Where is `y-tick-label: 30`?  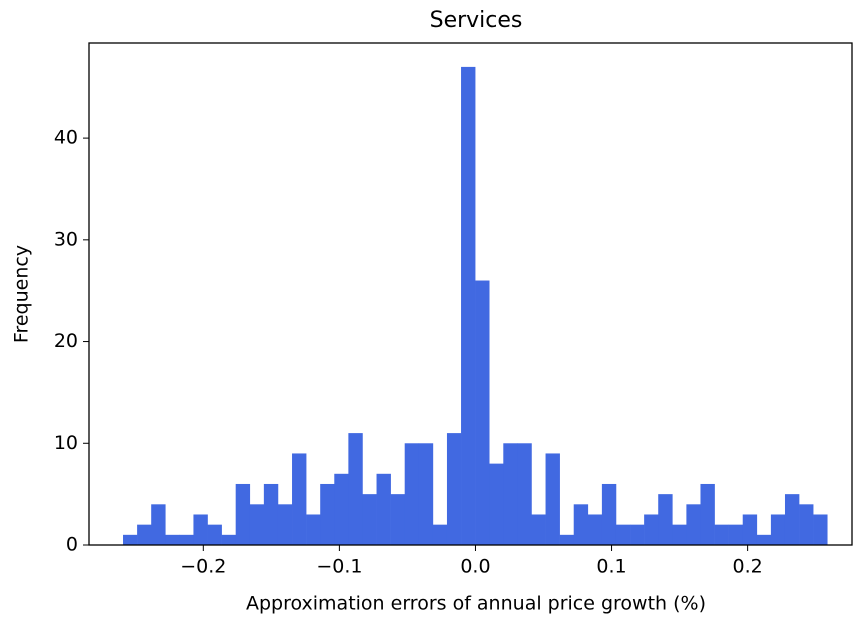 y-tick-label: 30 is located at coordinates (66, 239).